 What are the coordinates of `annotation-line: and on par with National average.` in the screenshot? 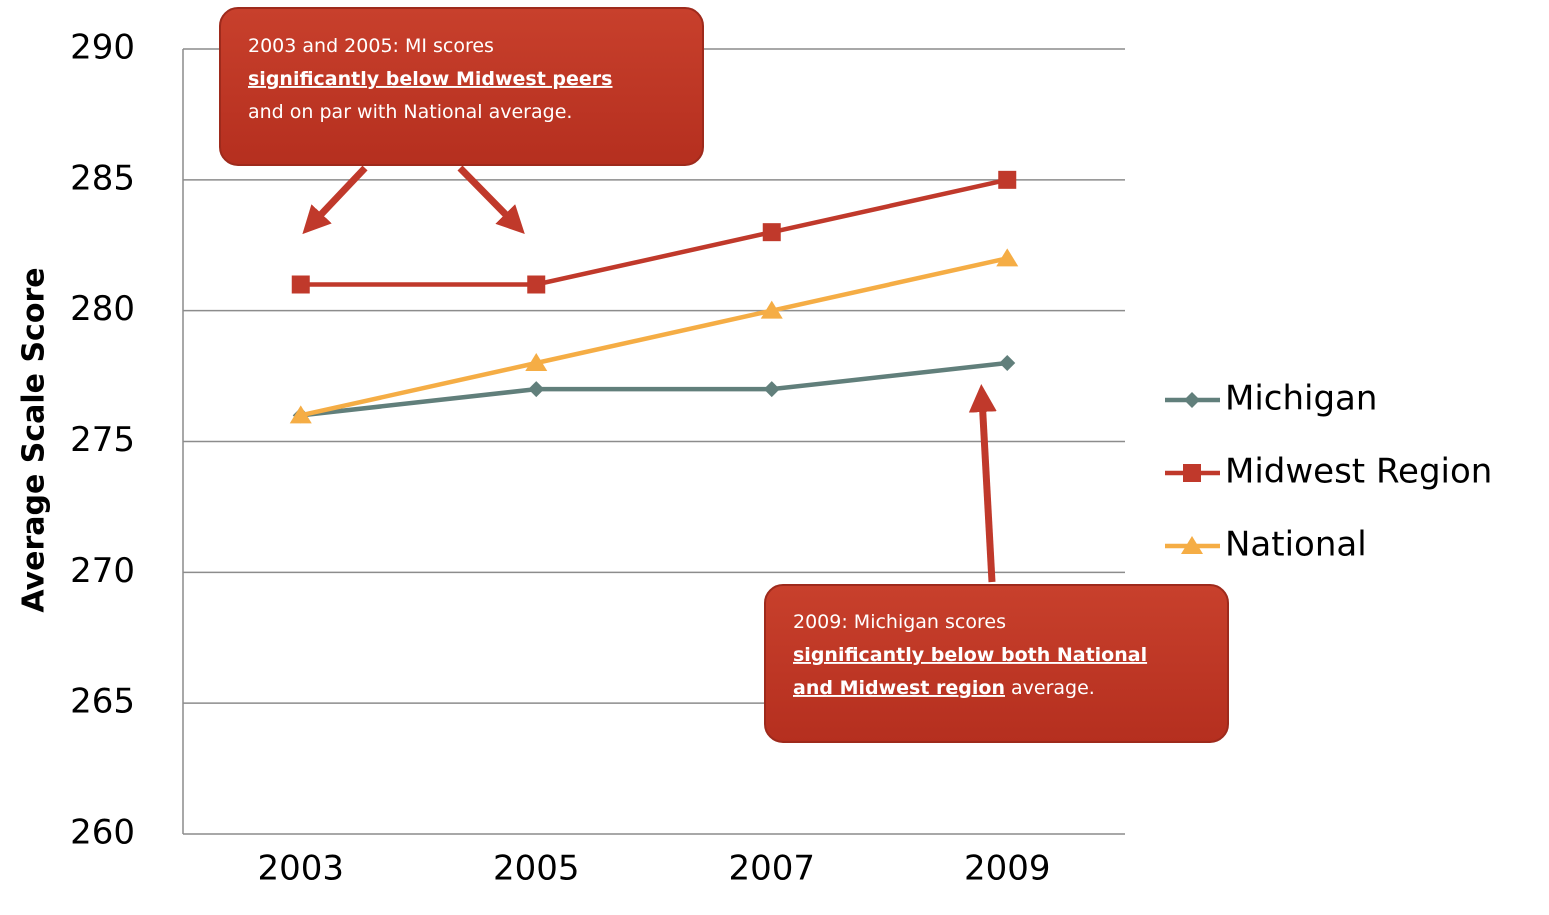 It's located at (410, 112).